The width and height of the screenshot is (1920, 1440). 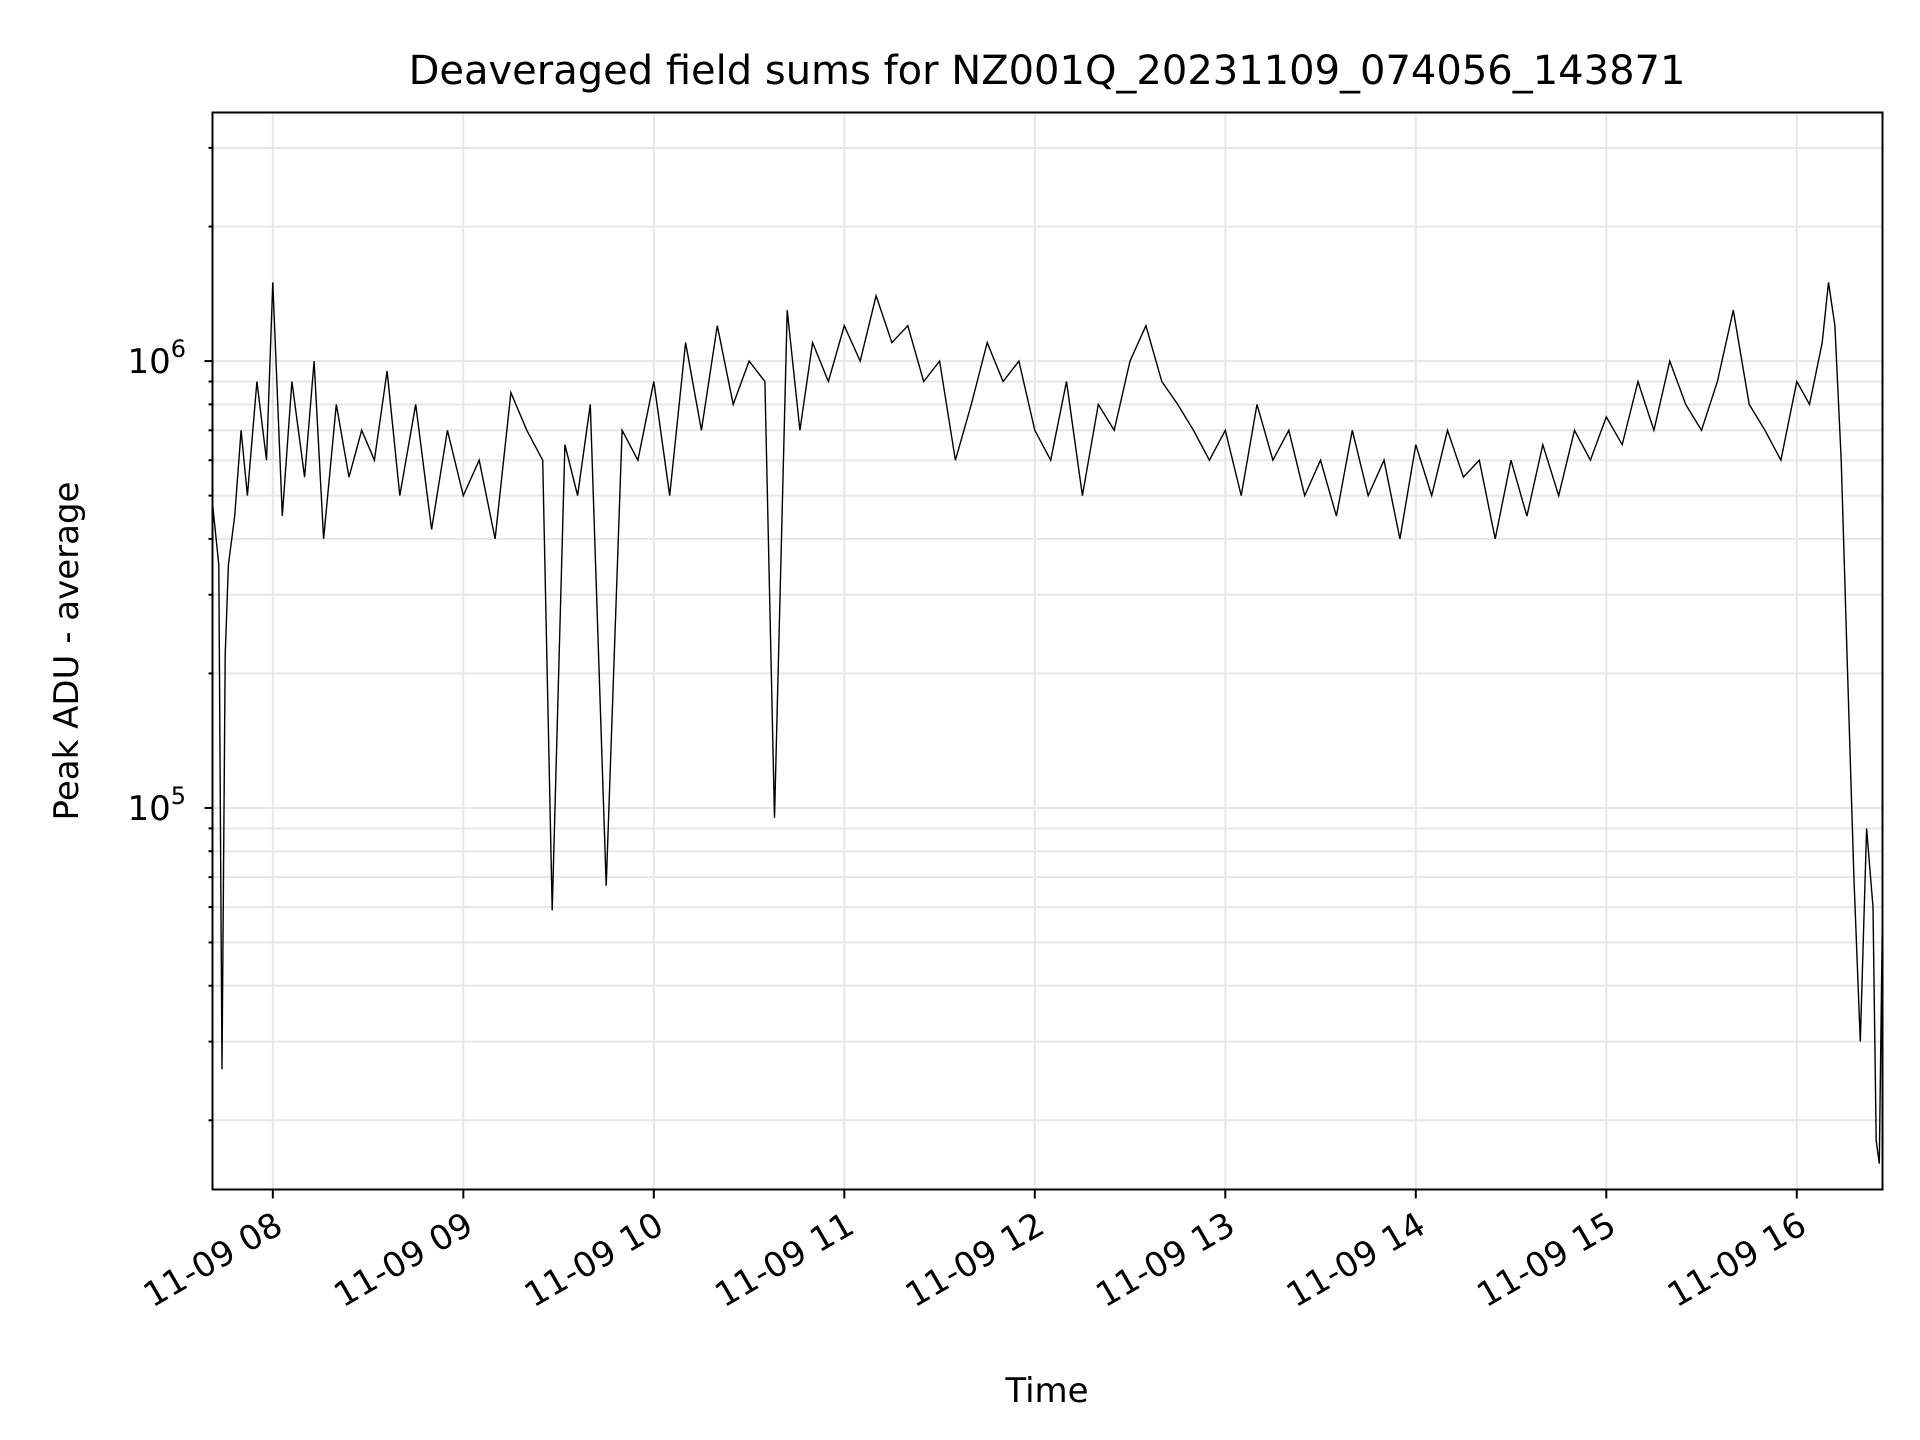 What do you see at coordinates (156, 805) in the screenshot?
I see `y-tick-label: 10⁵` at bounding box center [156, 805].